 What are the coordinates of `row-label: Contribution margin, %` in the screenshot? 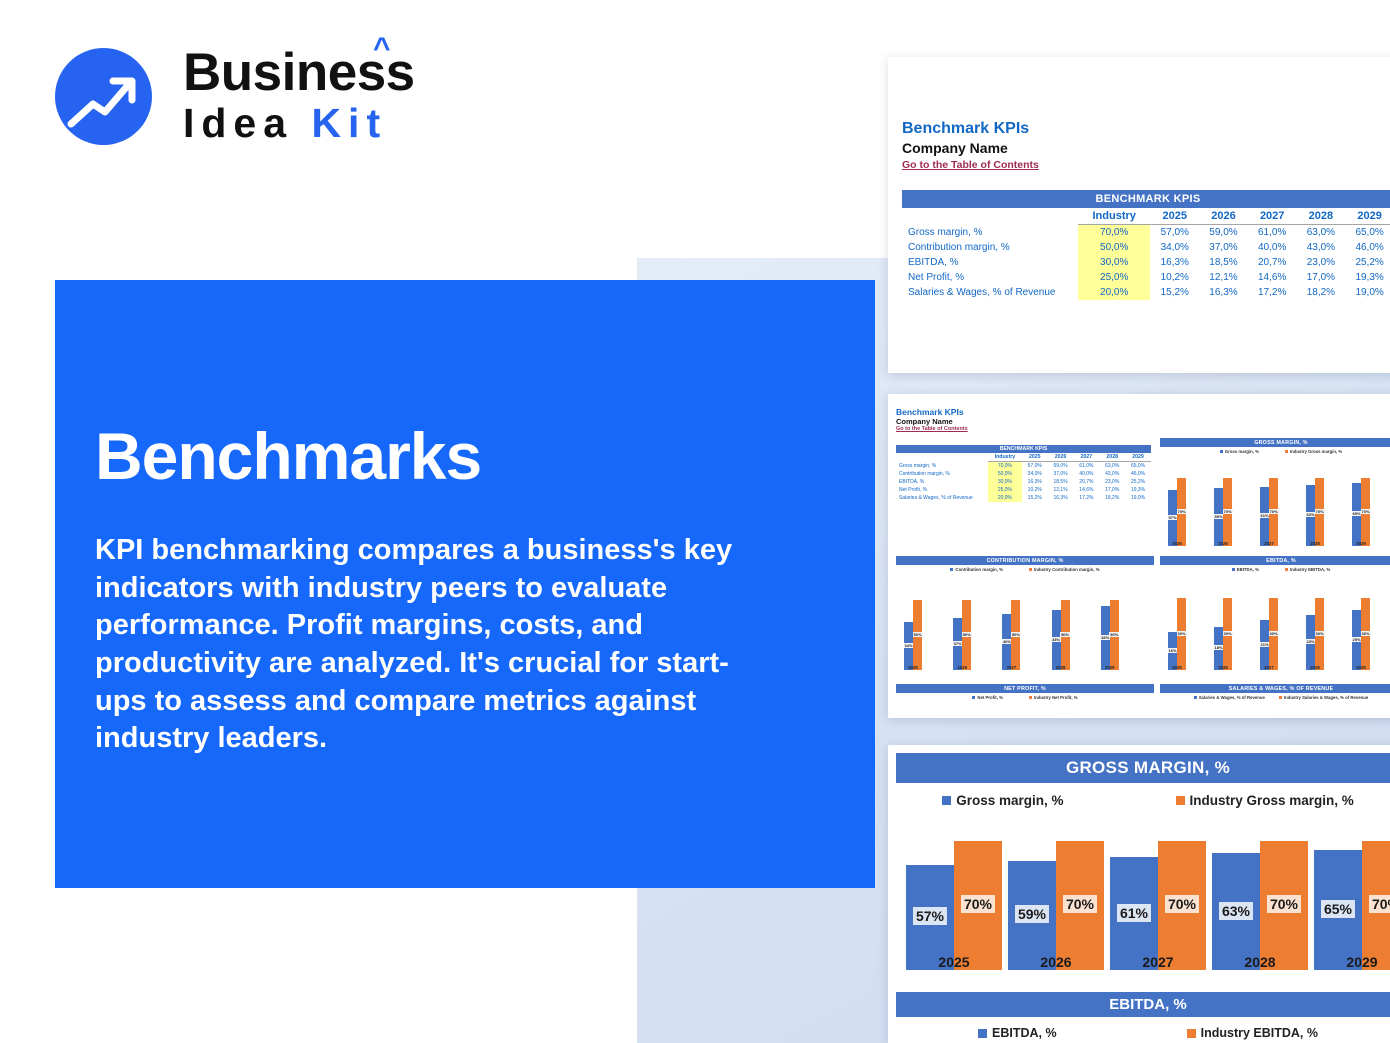 It's located at (924, 474).